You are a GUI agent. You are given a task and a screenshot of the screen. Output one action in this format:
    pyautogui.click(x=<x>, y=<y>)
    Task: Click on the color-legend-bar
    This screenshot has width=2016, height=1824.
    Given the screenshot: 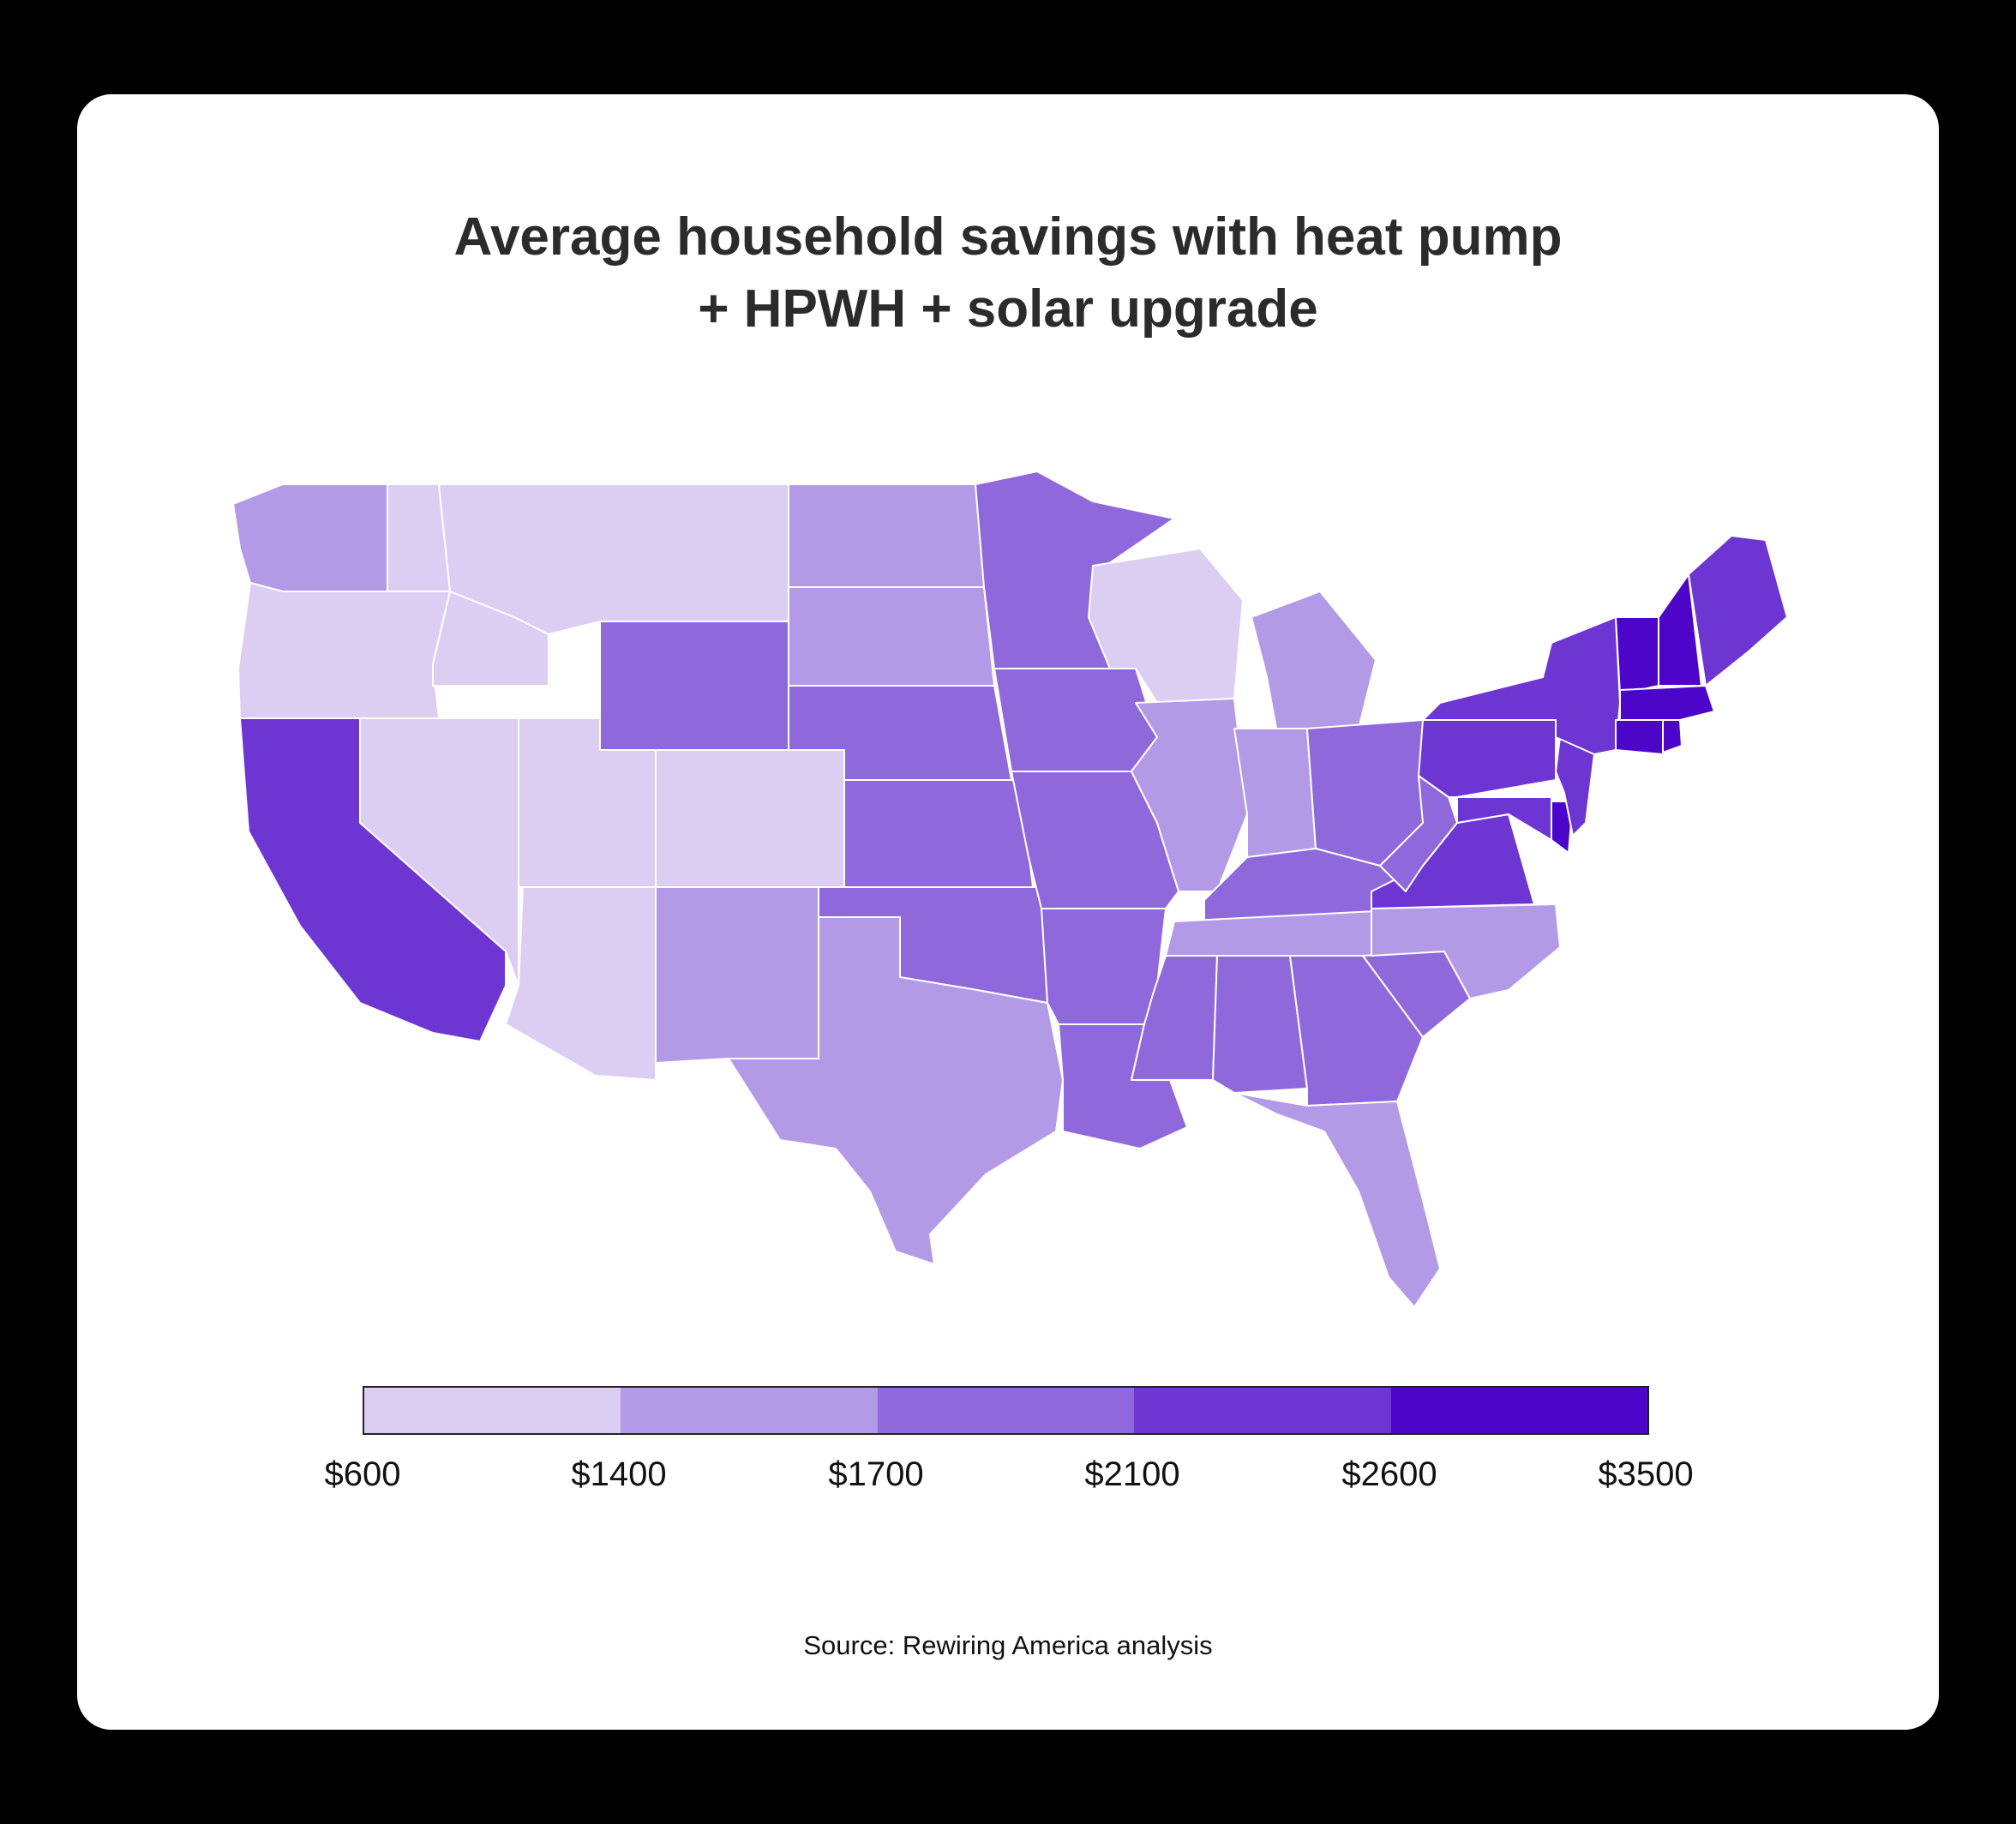 What is the action you would take?
    pyautogui.click(x=1006, y=1410)
    